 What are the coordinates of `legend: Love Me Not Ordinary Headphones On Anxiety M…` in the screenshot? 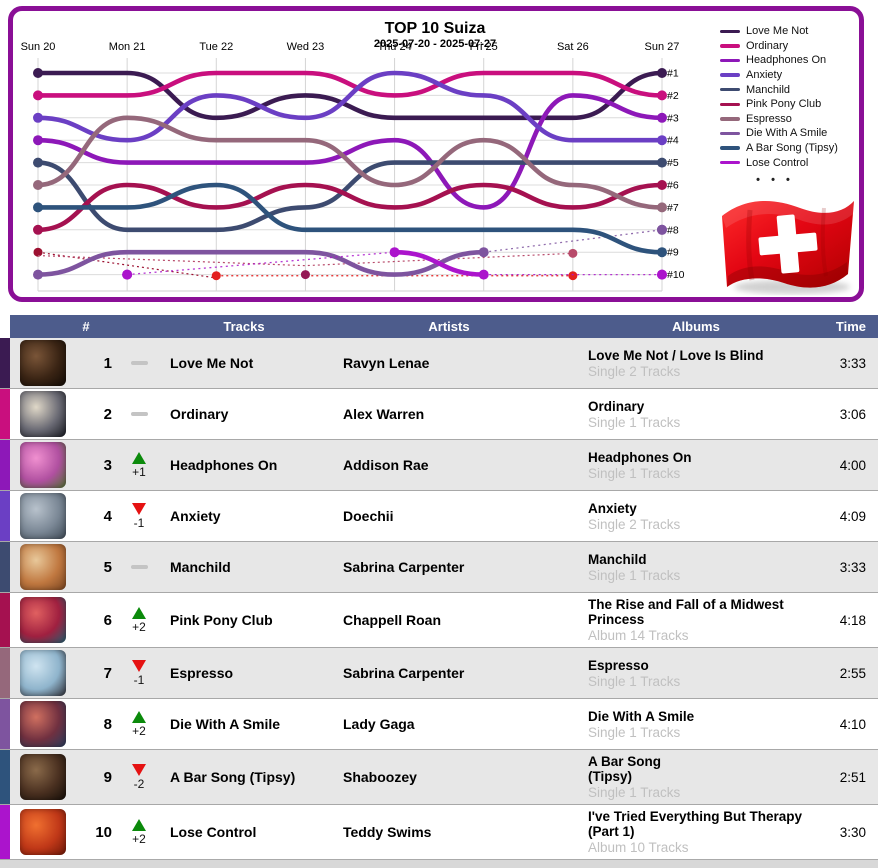 It's located at (779, 105).